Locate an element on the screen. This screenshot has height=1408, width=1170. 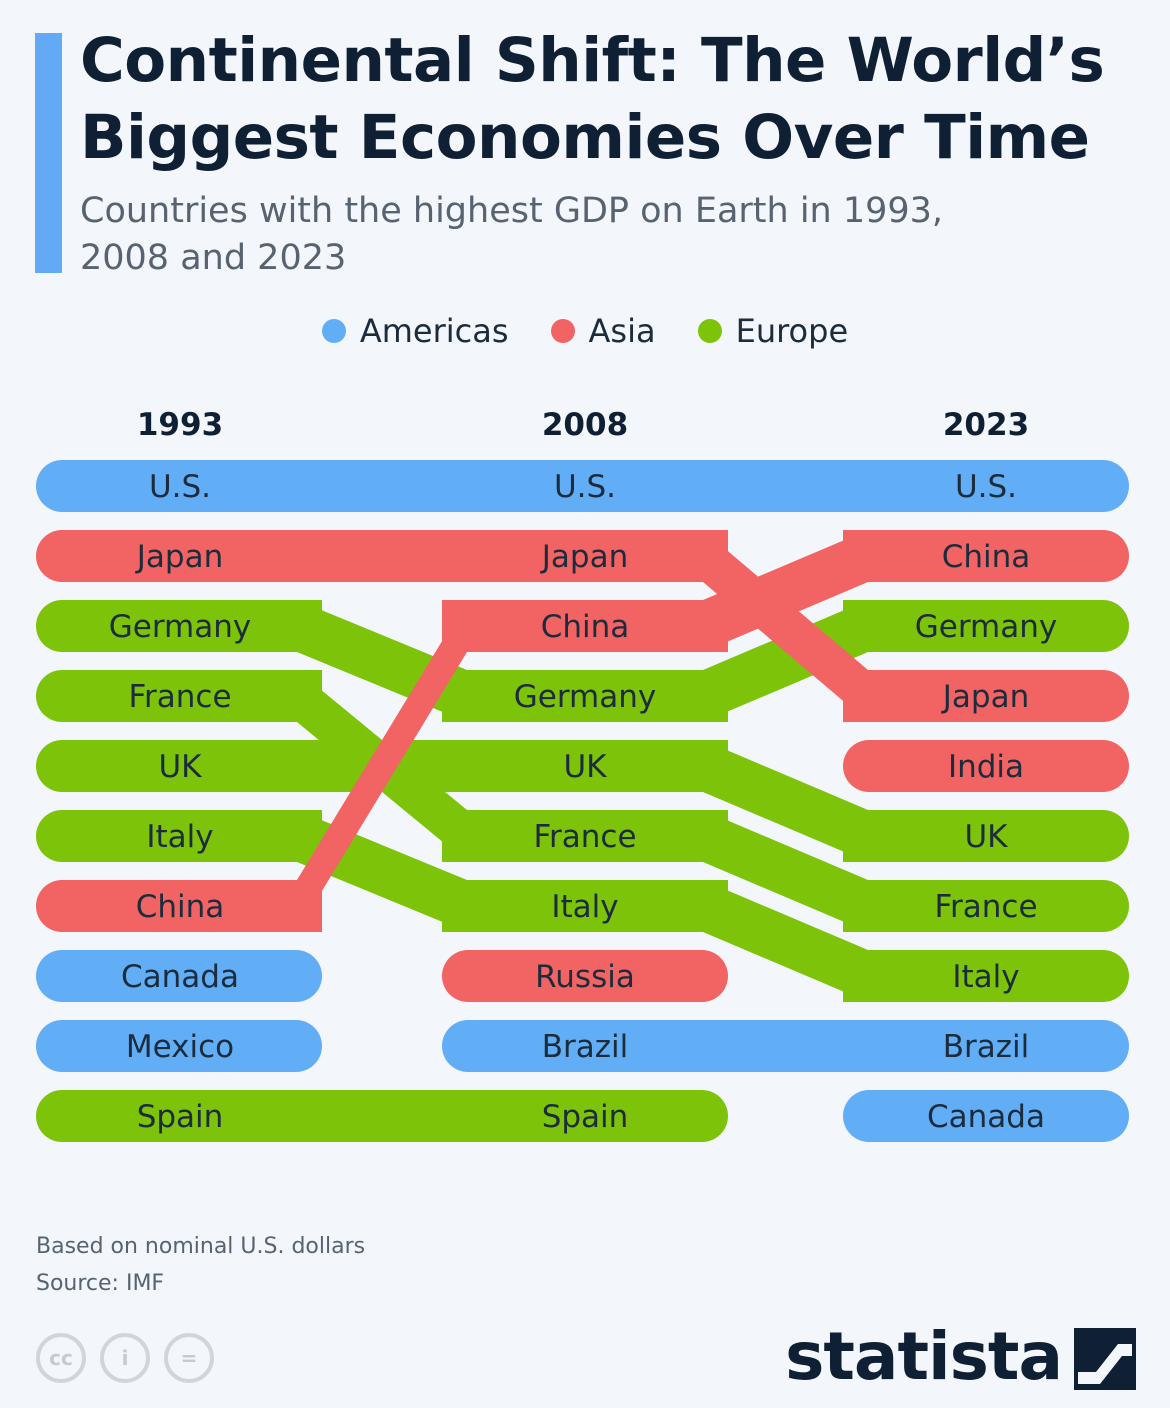
pill-uk-2023 is located at coordinates (986, 836).